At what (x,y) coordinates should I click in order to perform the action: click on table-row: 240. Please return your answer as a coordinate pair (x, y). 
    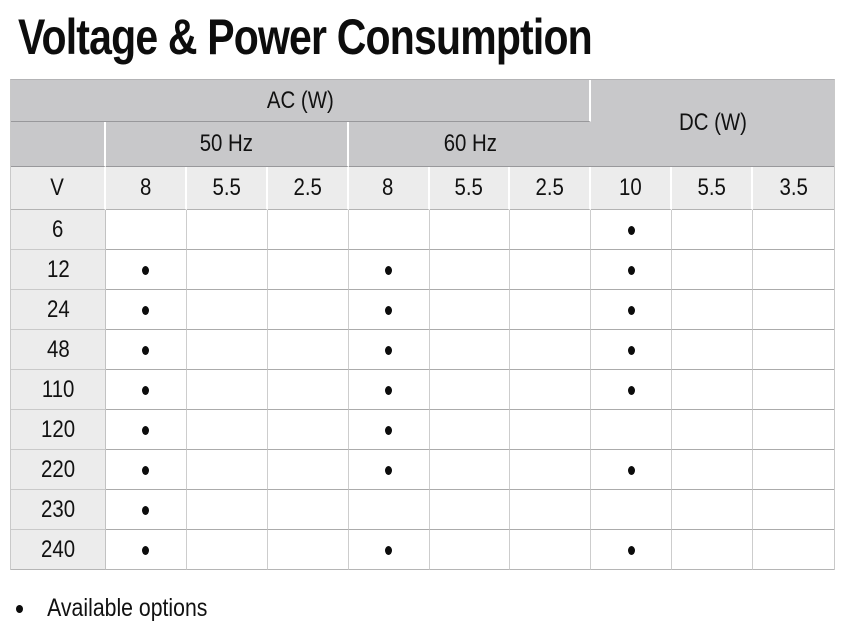
    Looking at the image, I should click on (422, 550).